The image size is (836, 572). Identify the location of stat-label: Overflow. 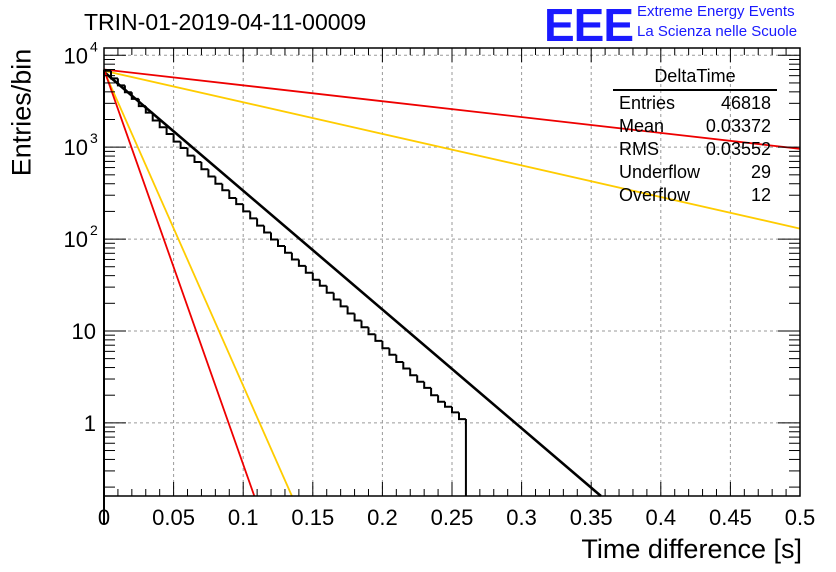
(655, 195).